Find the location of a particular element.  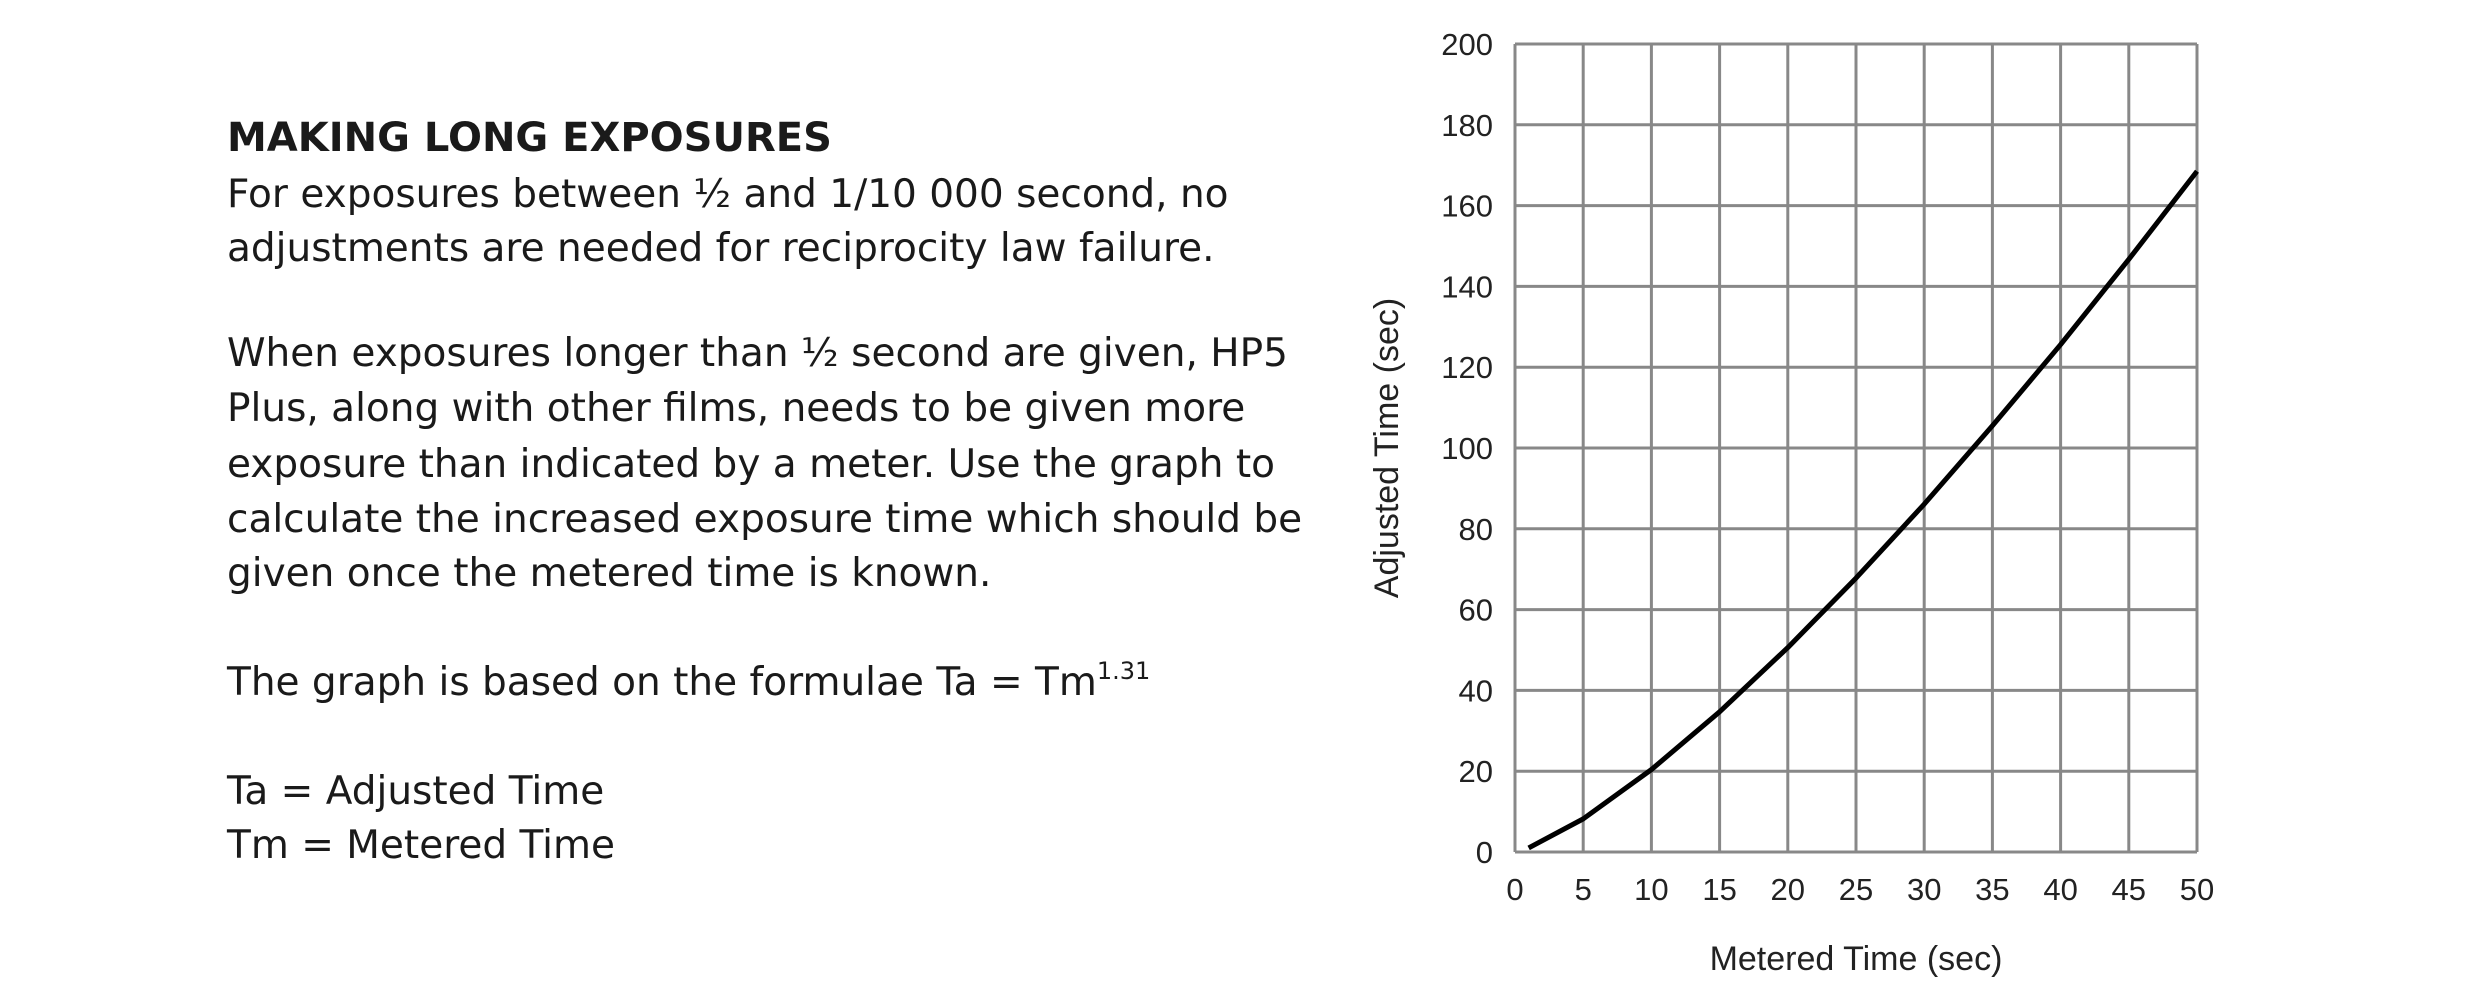

x-tick-label: 50 is located at coordinates (2197, 889).